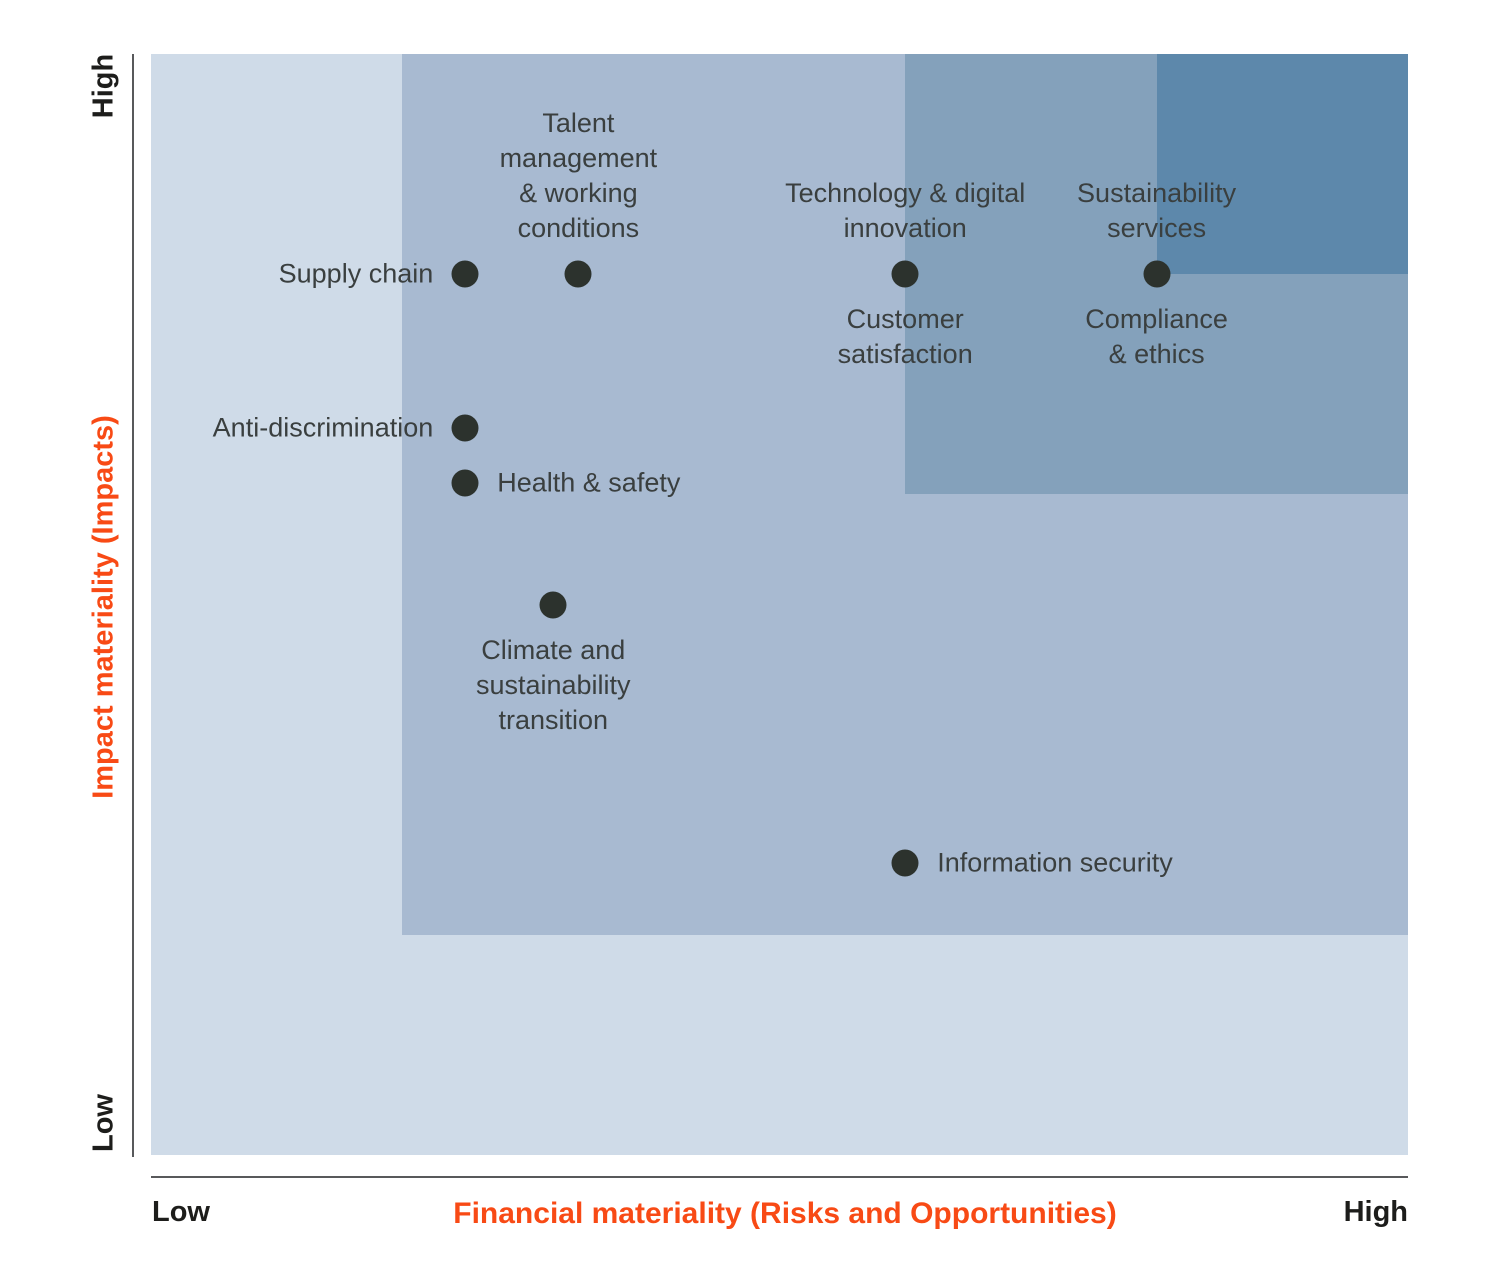  What do you see at coordinates (578, 176) in the screenshot?
I see `label-talent-management: Talent management & working conditions` at bounding box center [578, 176].